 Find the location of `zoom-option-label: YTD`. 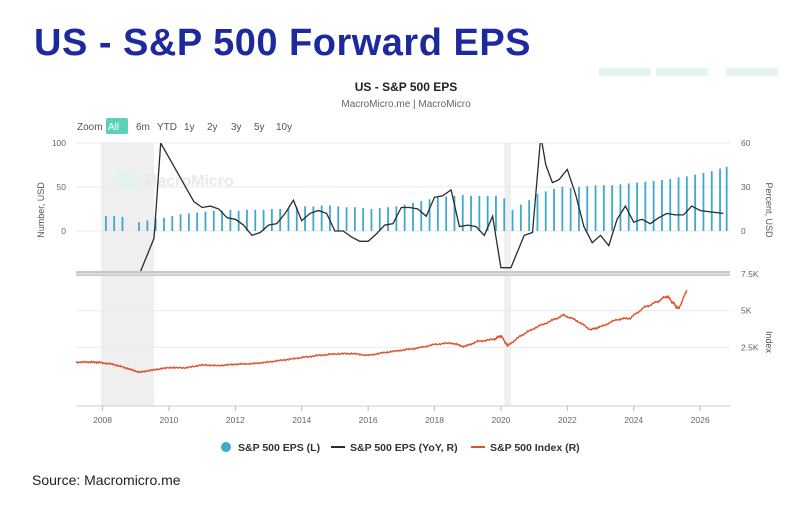

zoom-option-label: YTD is located at coordinates (167, 127).